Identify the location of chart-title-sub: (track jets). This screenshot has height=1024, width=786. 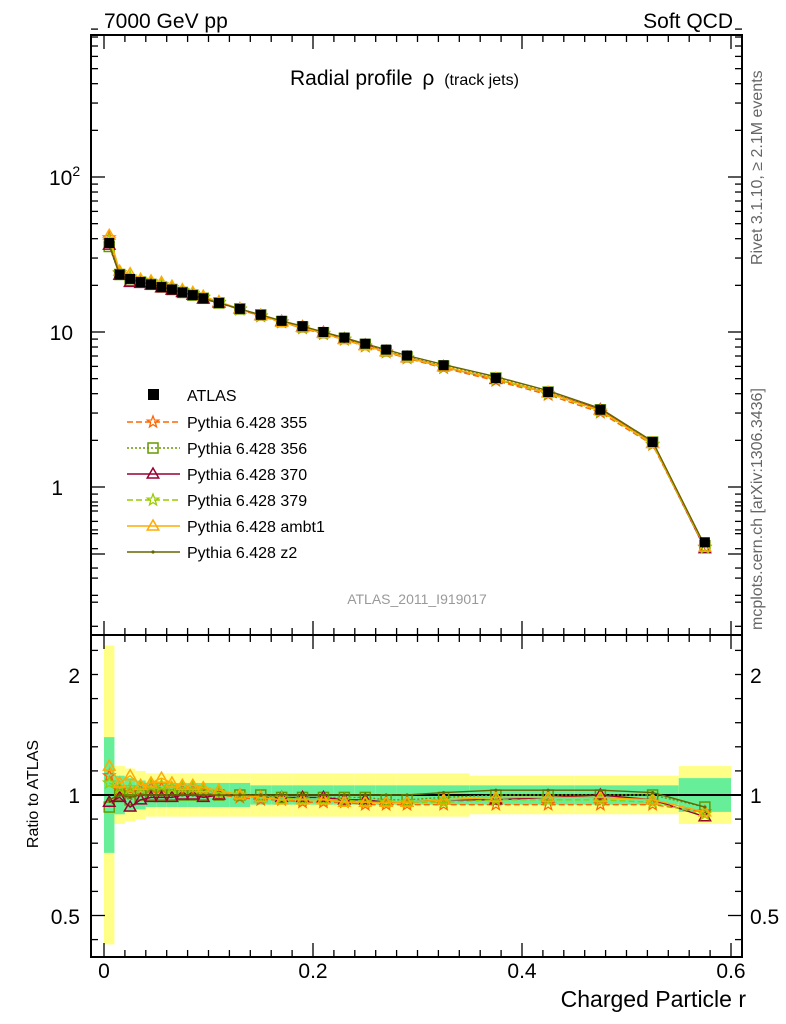
(481, 80).